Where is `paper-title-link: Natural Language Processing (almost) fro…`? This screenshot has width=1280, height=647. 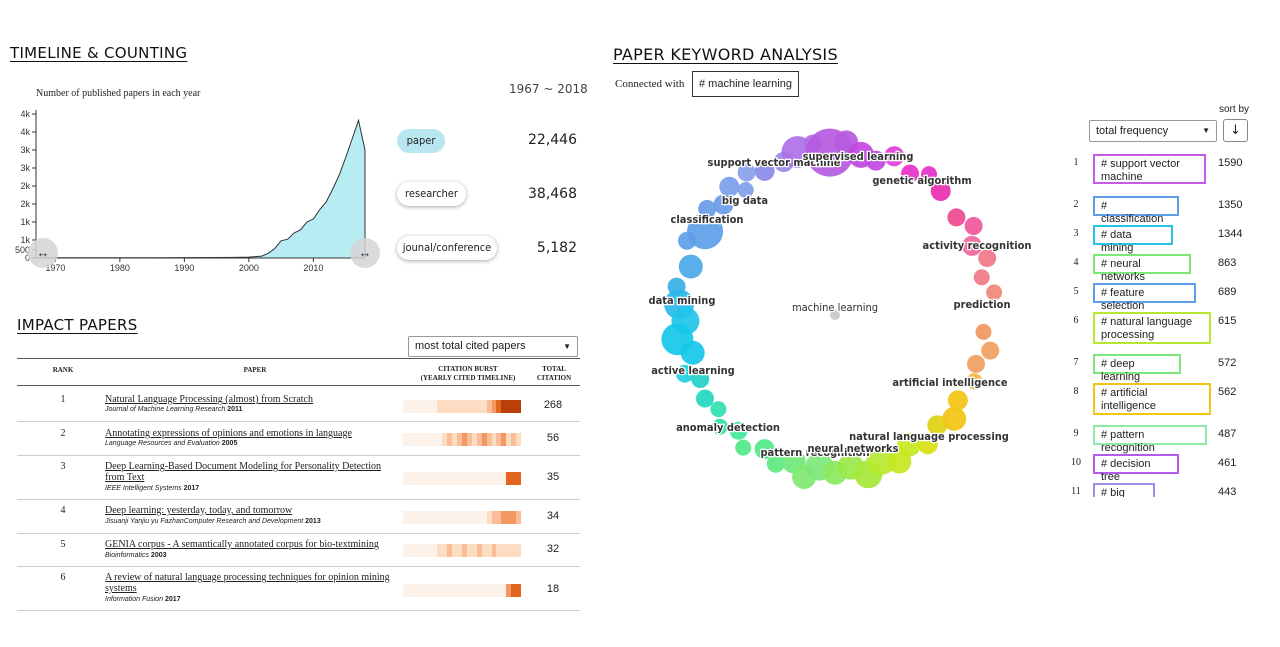 paper-title-link: Natural Language Processing (almost) fro… is located at coordinates (209, 399).